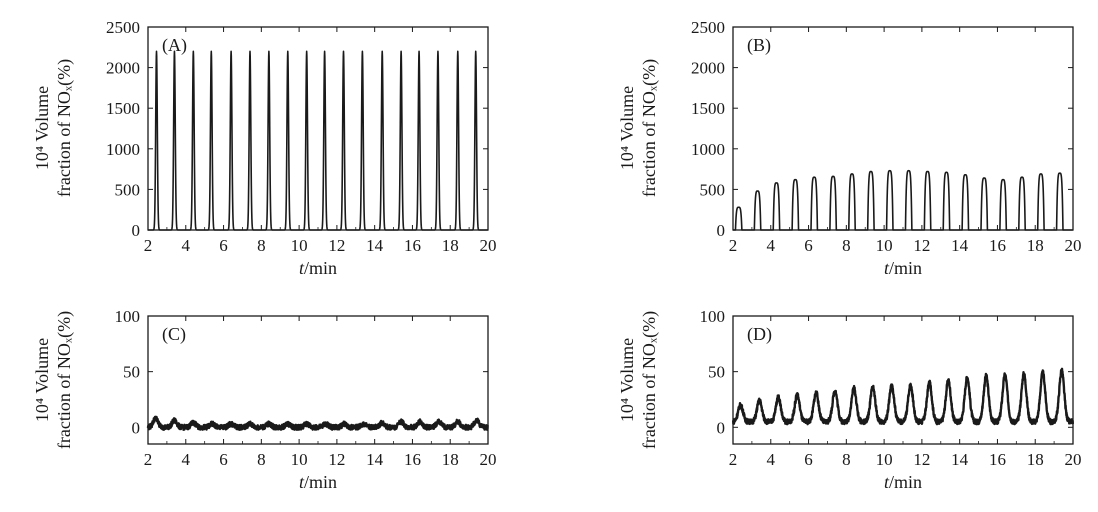 The image size is (1098, 512). What do you see at coordinates (759, 334) in the screenshot?
I see `panel-label: (D)` at bounding box center [759, 334].